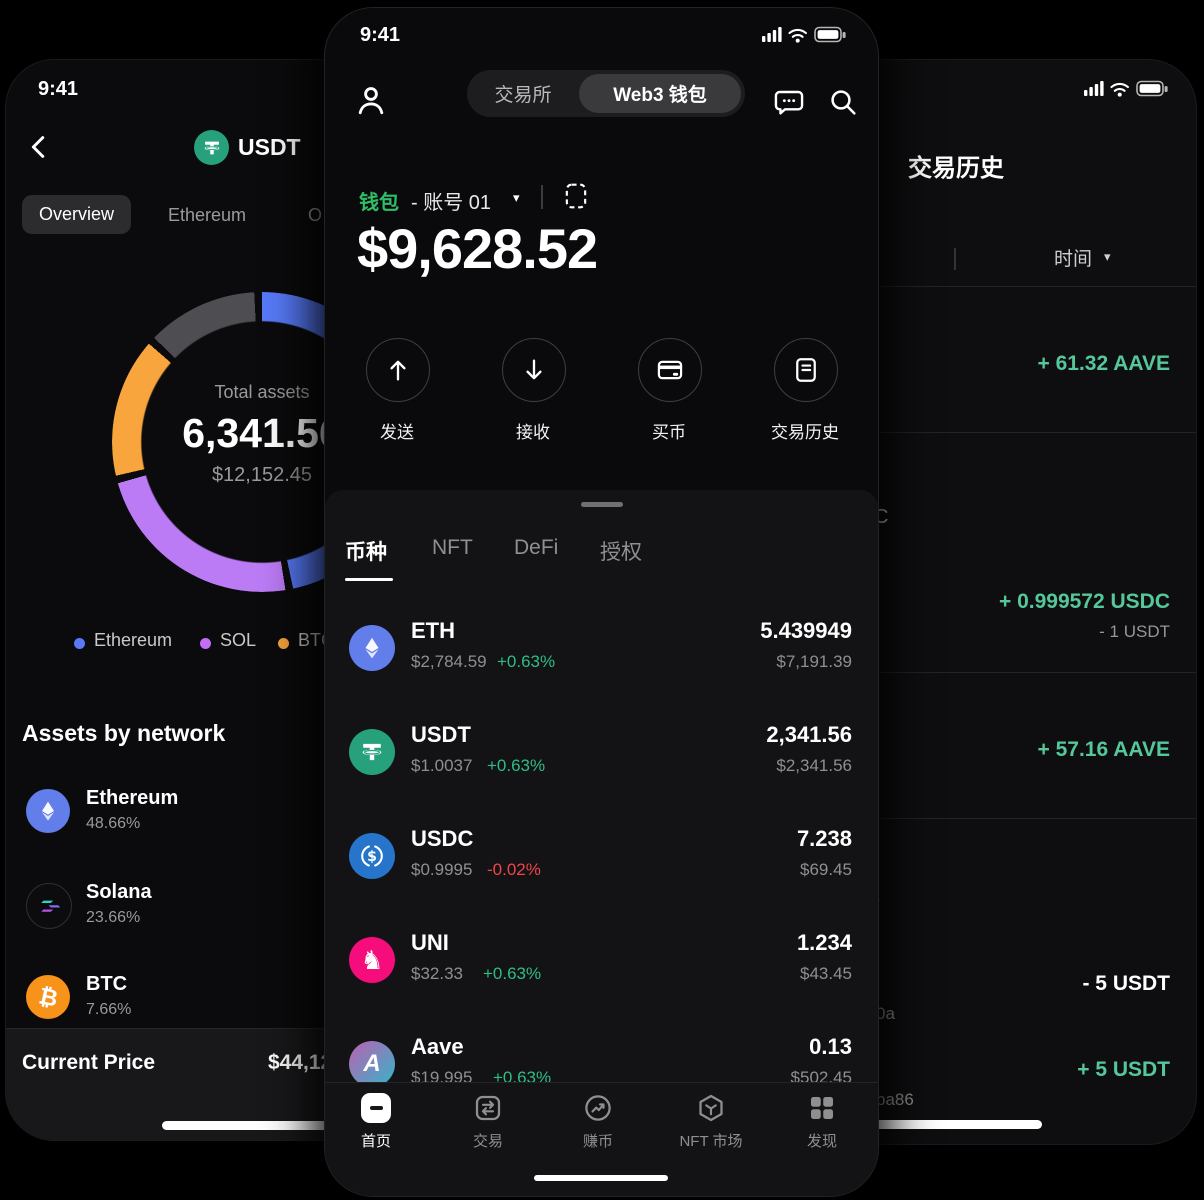 This screenshot has width=1204, height=1200. What do you see at coordinates (536, 547) in the screenshot?
I see `tab-defi: DeFi` at bounding box center [536, 547].